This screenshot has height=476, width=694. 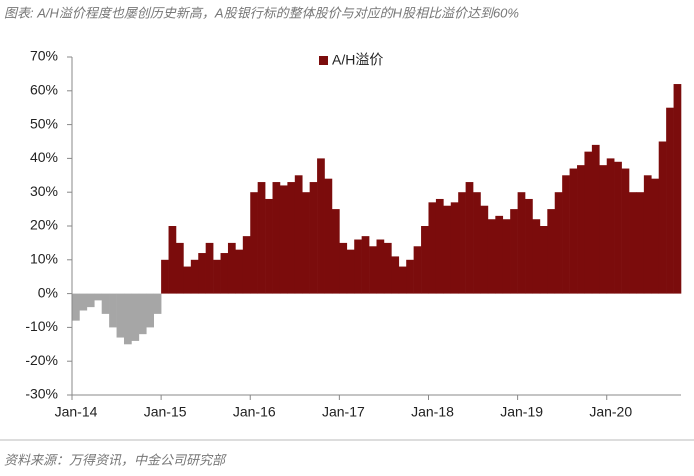 What do you see at coordinates (521, 412) in the screenshot?
I see `x-tick-label: Jan-19` at bounding box center [521, 412].